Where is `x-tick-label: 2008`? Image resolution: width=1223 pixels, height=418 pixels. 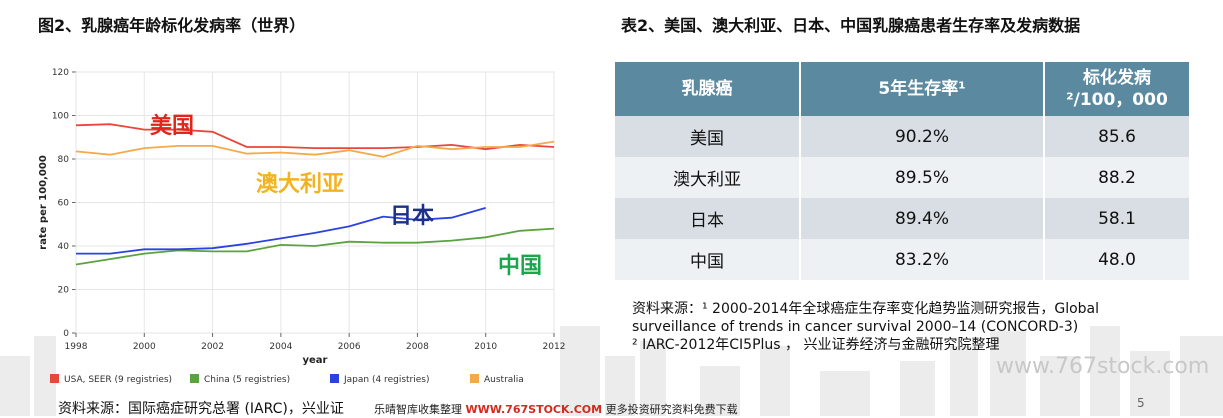
x-tick-label: 2008 is located at coordinates (417, 347).